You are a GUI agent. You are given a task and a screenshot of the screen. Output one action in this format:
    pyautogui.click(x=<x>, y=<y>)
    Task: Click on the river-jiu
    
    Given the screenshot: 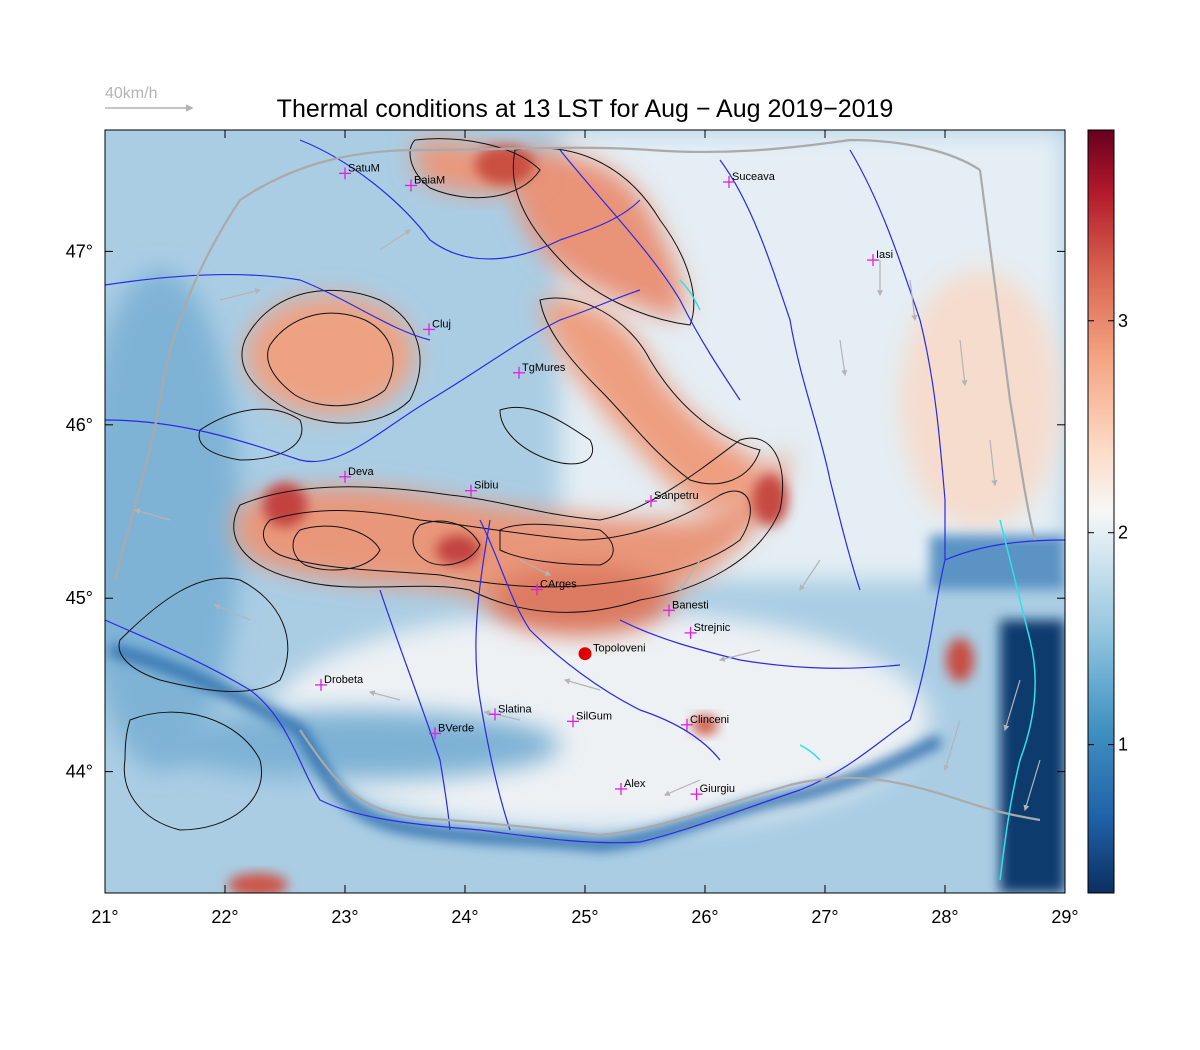 What is the action you would take?
    pyautogui.click(x=415, y=710)
    